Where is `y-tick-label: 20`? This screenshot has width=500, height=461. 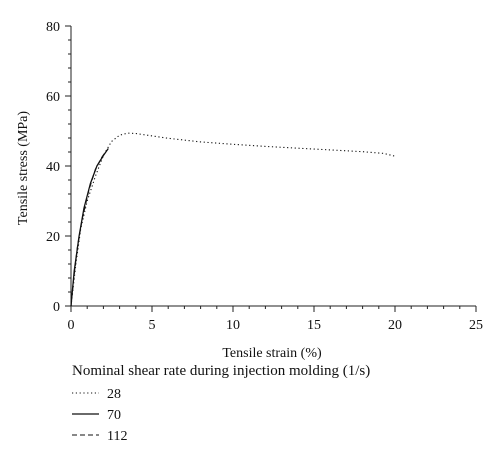 y-tick-label: 20 is located at coordinates (53, 237).